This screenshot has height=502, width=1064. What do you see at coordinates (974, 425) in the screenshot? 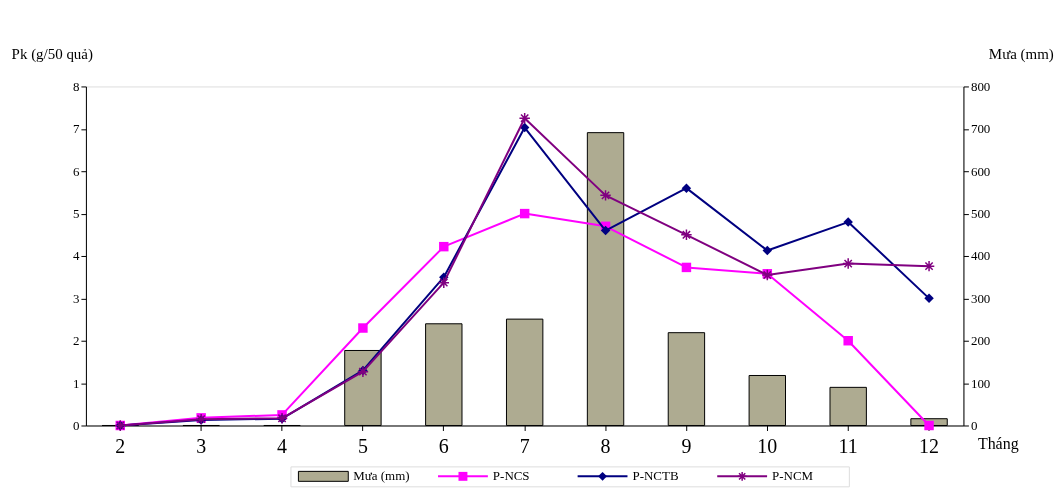
I see `y2-tick-label: 0` at bounding box center [974, 425].